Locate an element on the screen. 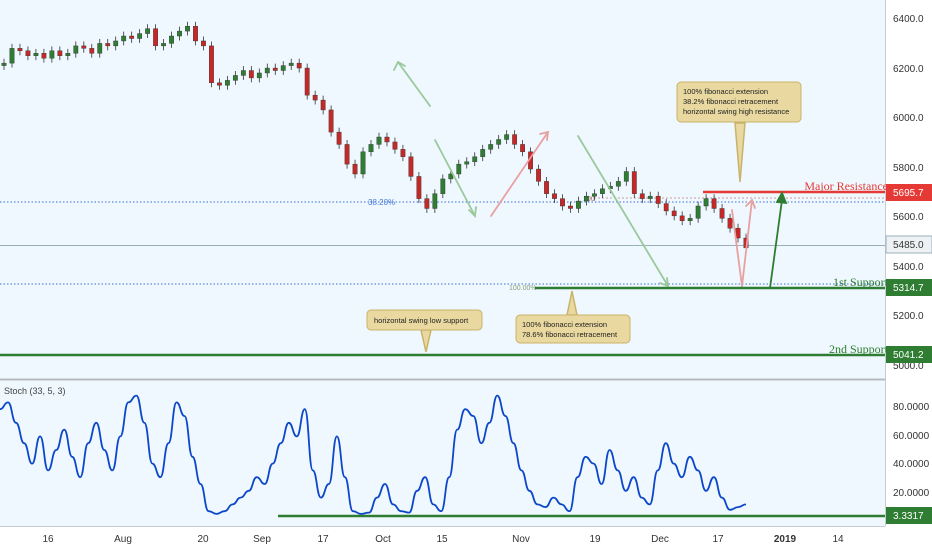  time-tick: 2019 is located at coordinates (785, 539).